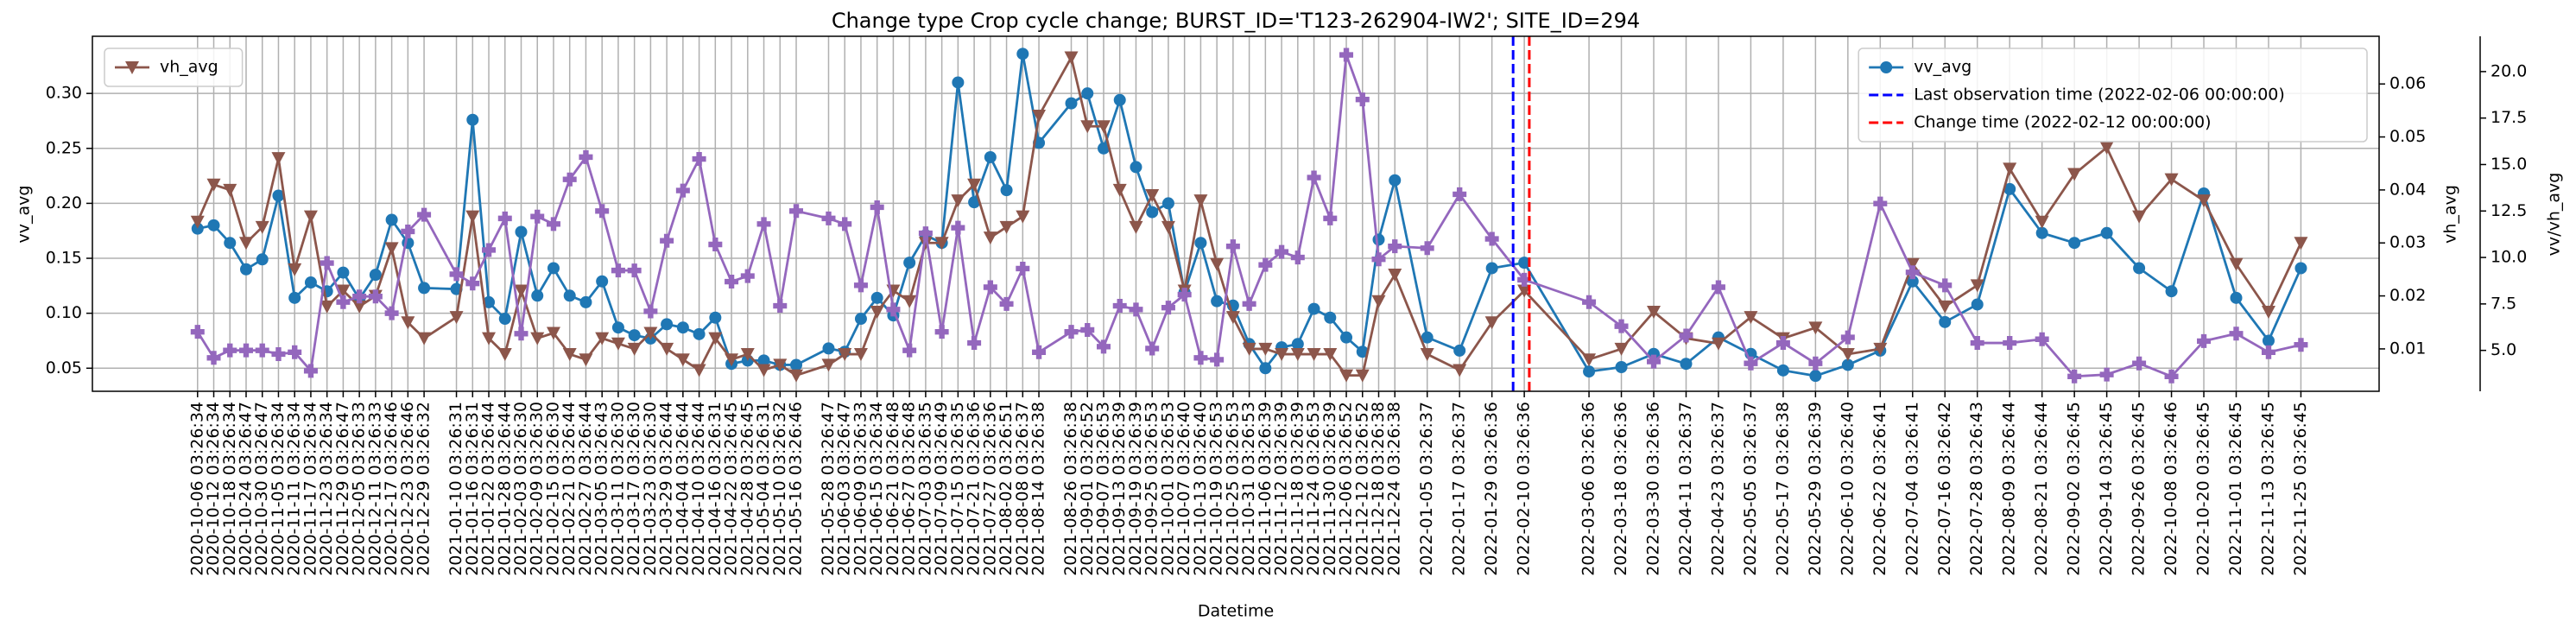 This screenshot has width=2576, height=634. What do you see at coordinates (650, 489) in the screenshot?
I see `x-tick-label: 2021-03-23 03:26:30` at bounding box center [650, 489].